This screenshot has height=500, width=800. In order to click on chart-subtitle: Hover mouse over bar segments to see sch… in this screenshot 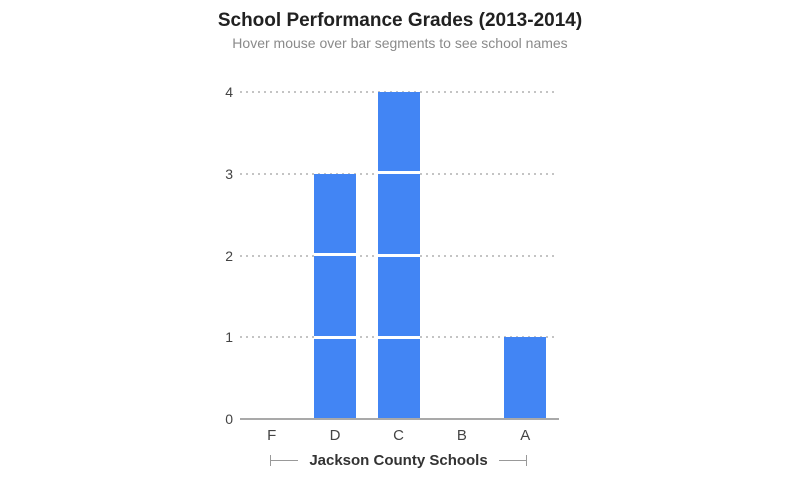, I will do `click(400, 43)`.